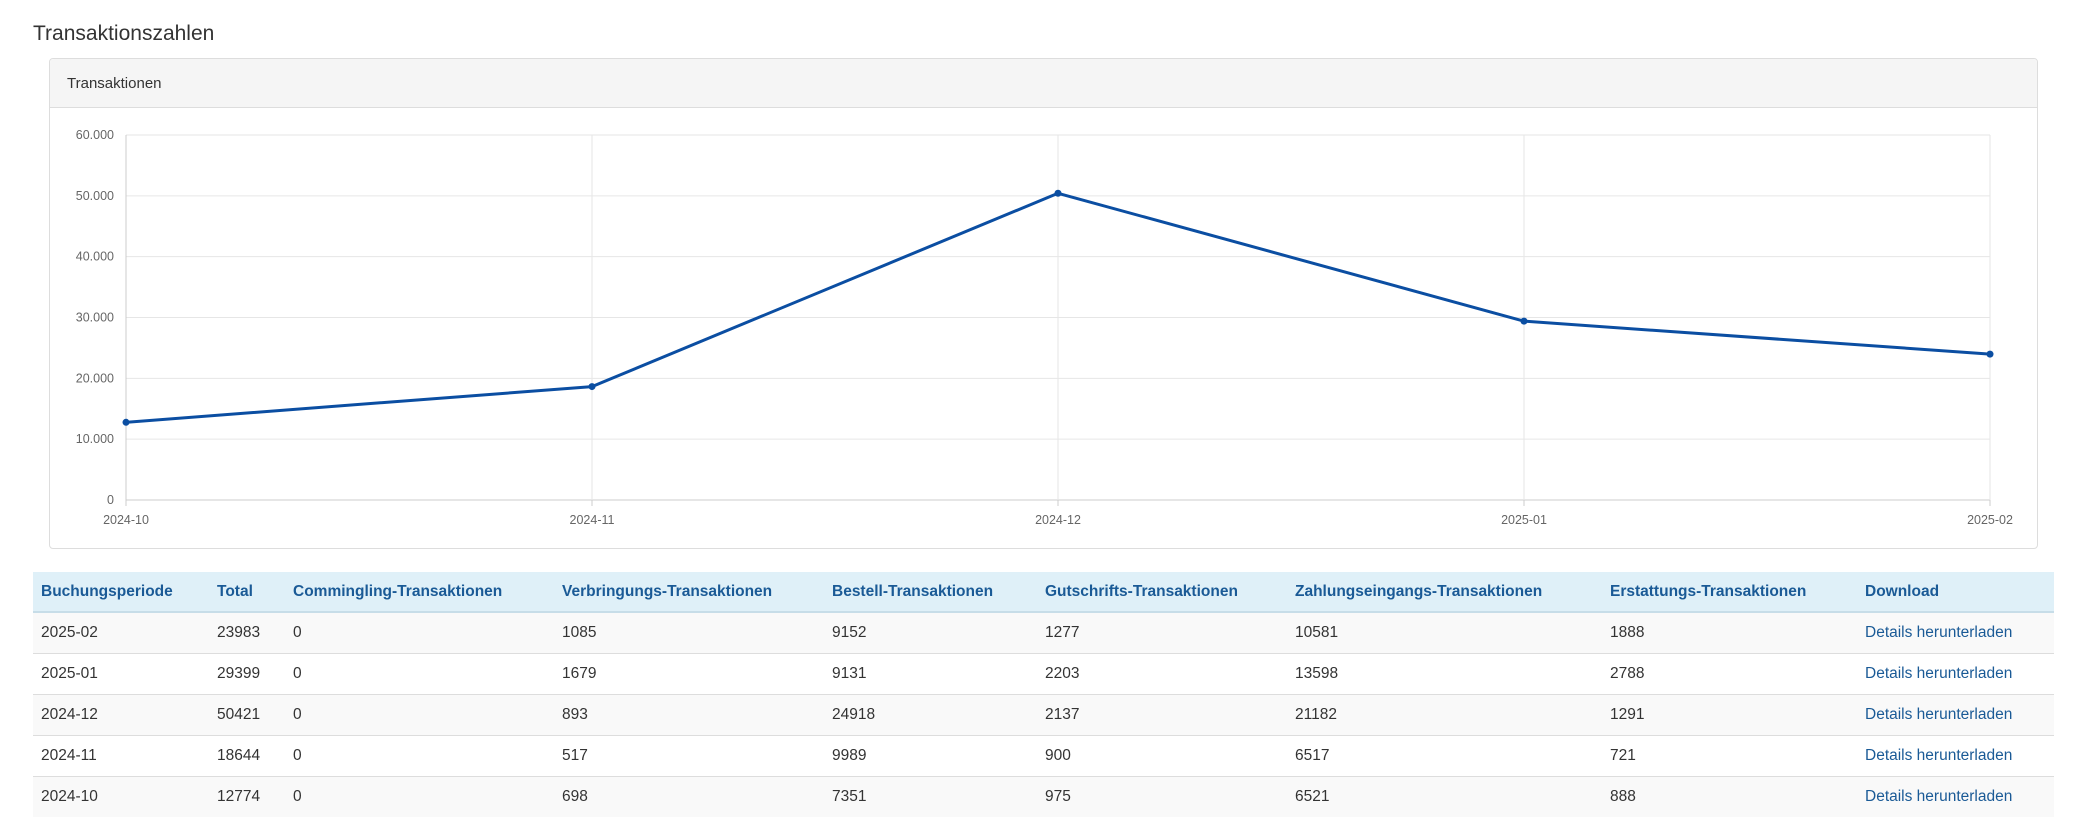 The width and height of the screenshot is (2082, 829). I want to click on y-tick-label: 40.000, so click(95, 257).